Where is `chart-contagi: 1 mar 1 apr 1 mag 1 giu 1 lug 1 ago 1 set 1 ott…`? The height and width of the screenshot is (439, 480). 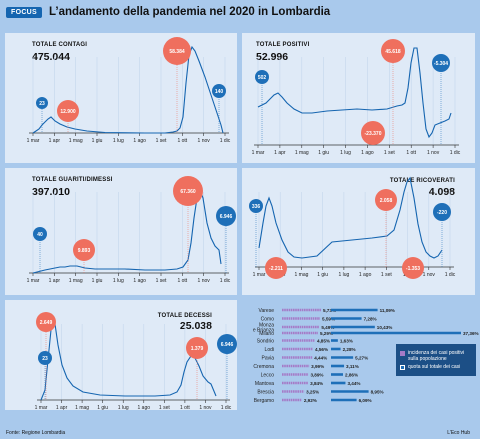 chart-contagi: 1 mar 1 apr 1 mag 1 giu 1 lug 1 ago 1 set 1 ott… is located at coordinates (129, 90).